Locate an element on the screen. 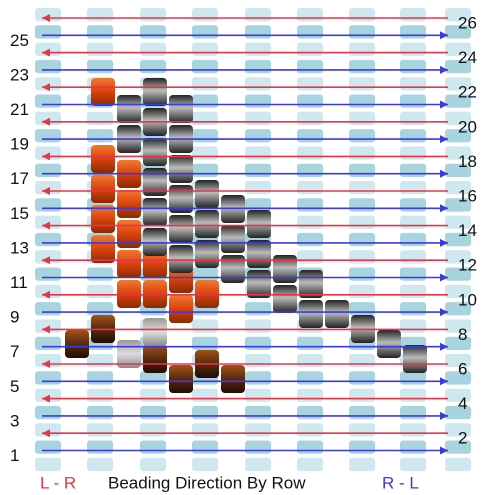  row-label: 13 is located at coordinates (19, 247).